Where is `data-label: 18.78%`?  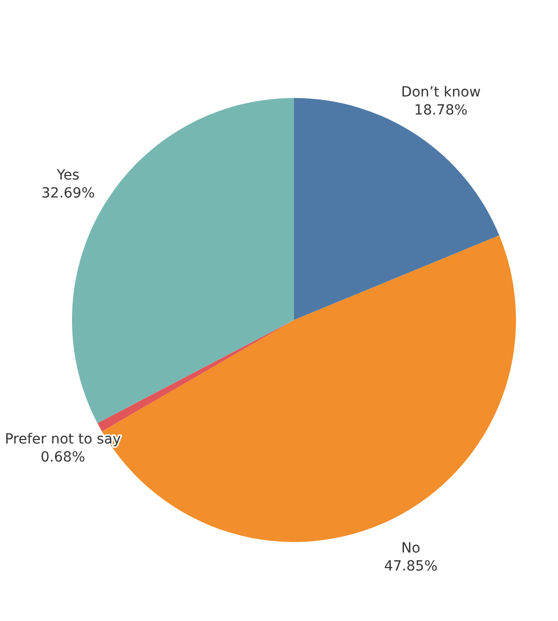
data-label: 18.78% is located at coordinates (441, 110).